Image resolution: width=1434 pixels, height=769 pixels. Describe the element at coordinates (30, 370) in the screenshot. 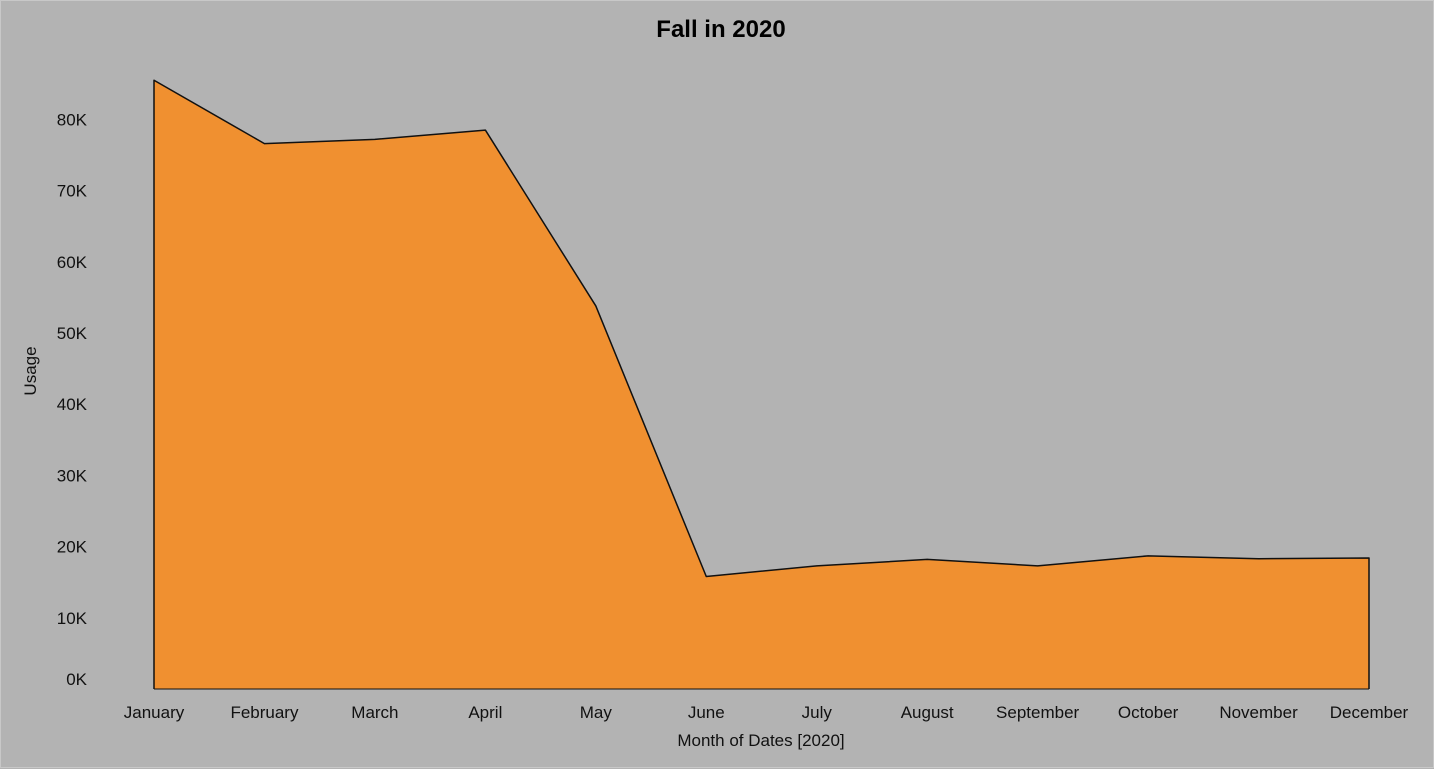

I see `y-axis-label: Usage` at that location.